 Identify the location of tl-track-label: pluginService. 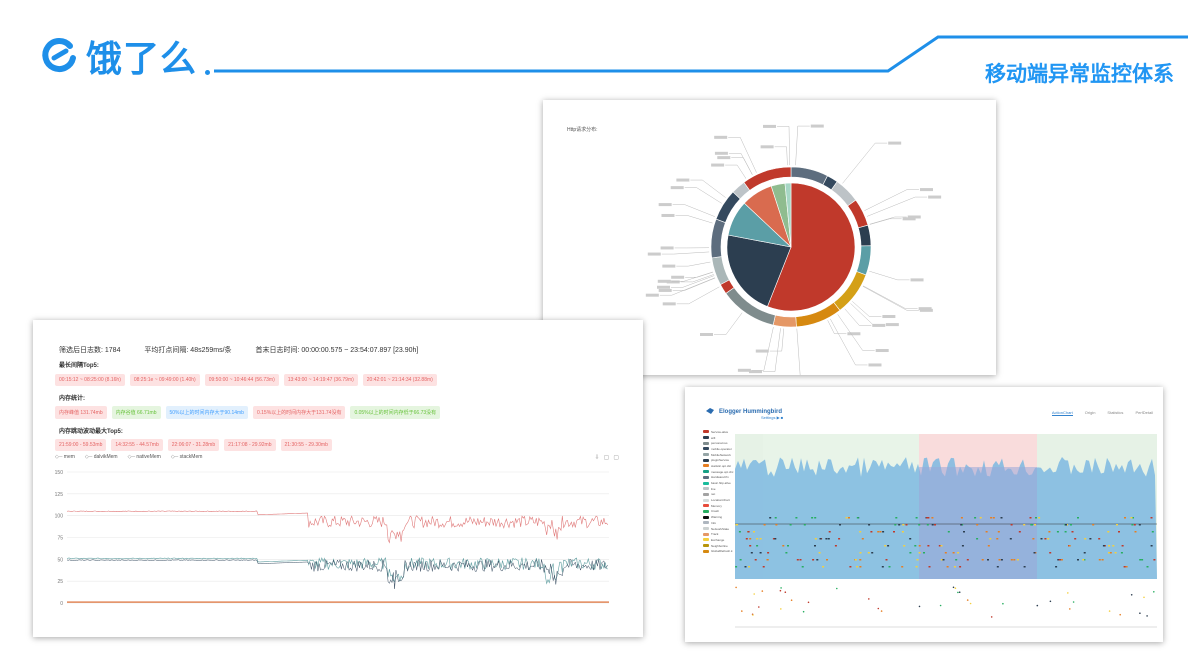
(720, 460).